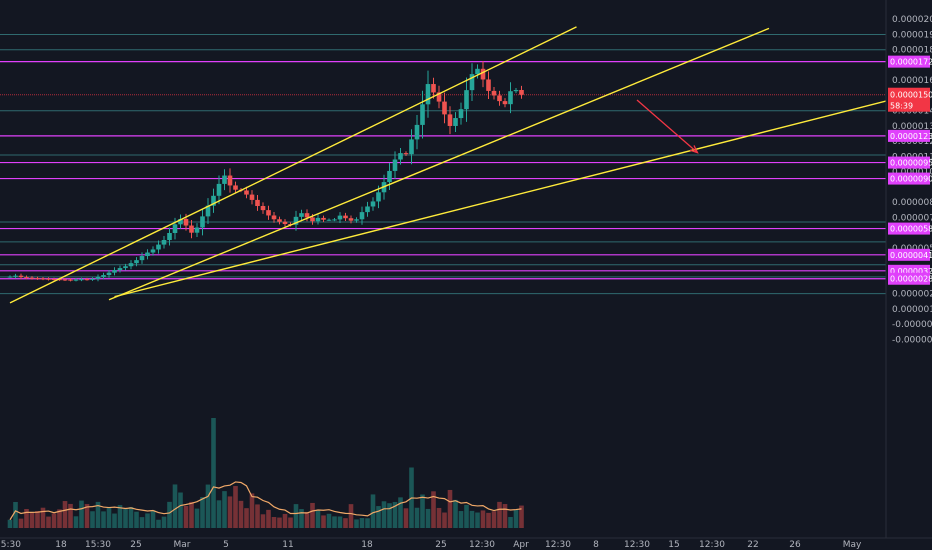 The image size is (932, 550). I want to click on y-tick-label: 0.00000100, so click(912, 310).